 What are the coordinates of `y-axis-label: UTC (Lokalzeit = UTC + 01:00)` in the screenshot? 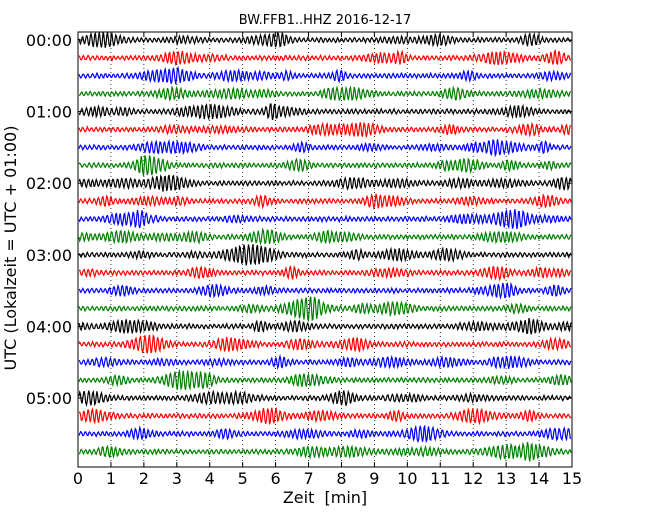 It's located at (10, 248).